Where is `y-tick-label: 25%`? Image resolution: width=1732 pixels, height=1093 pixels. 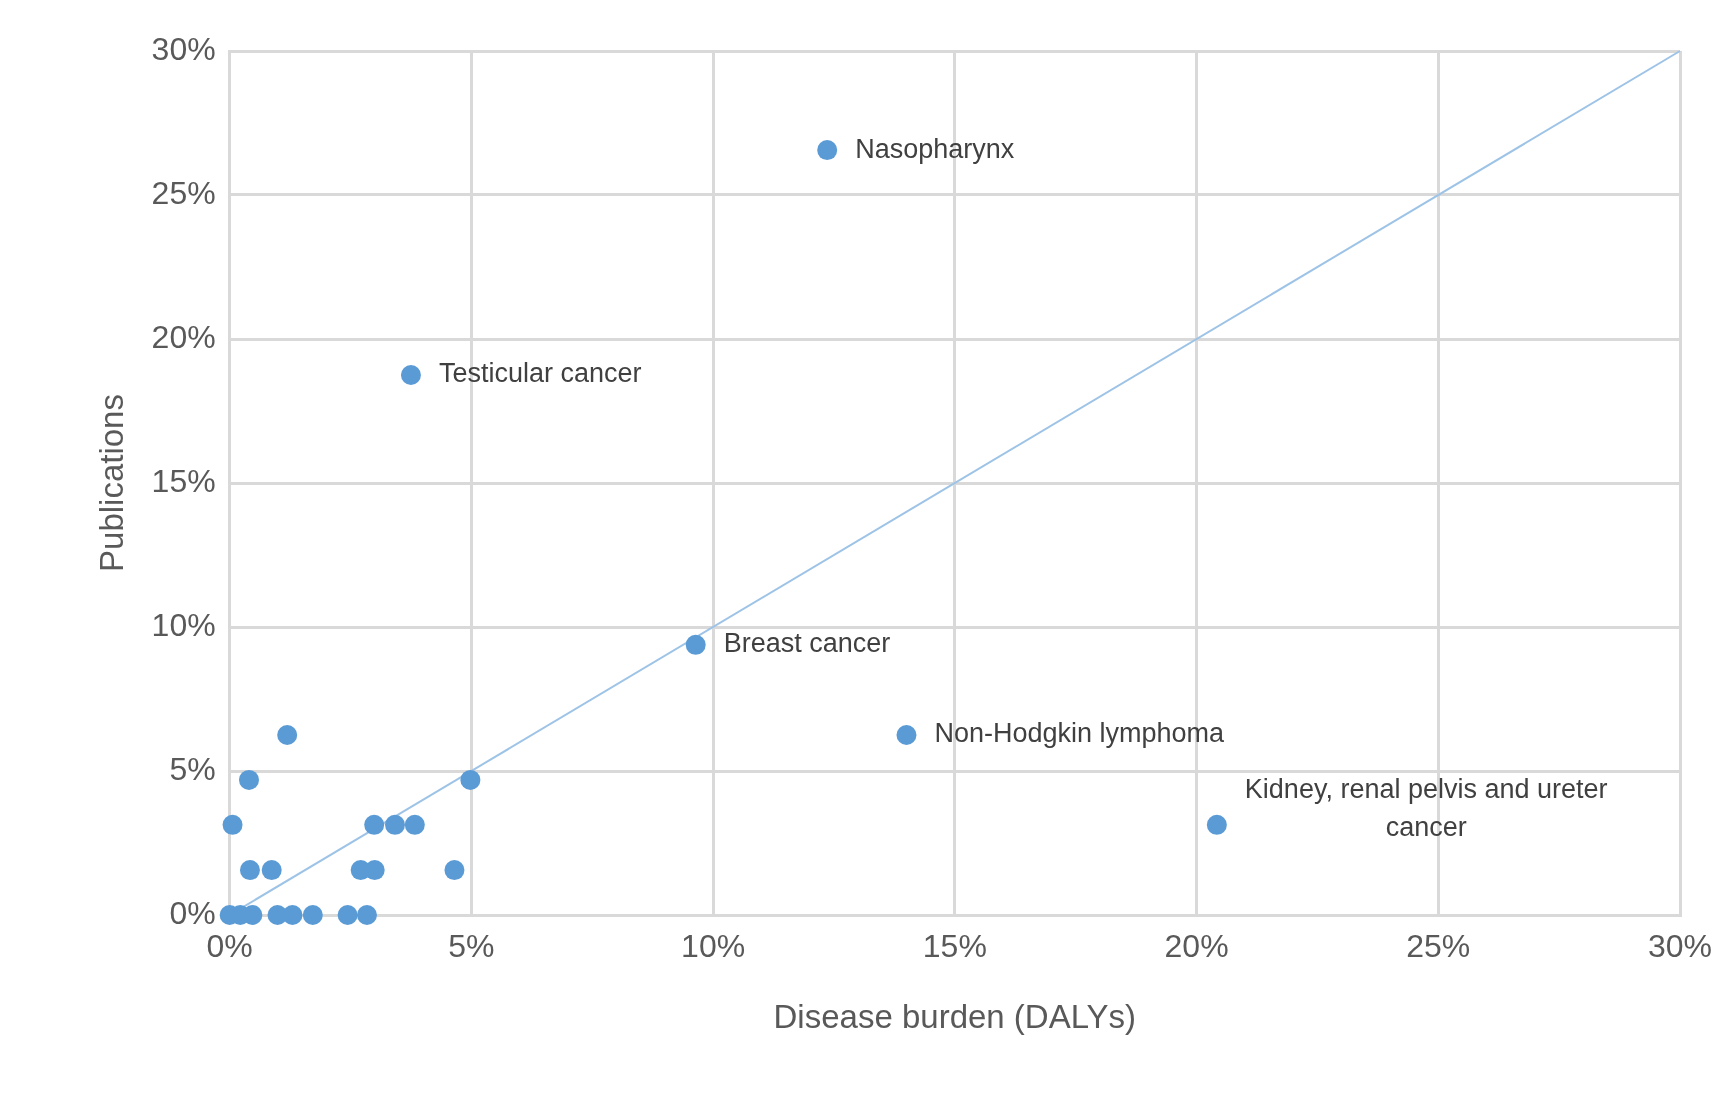
y-tick-label: 25% is located at coordinates (183, 192).